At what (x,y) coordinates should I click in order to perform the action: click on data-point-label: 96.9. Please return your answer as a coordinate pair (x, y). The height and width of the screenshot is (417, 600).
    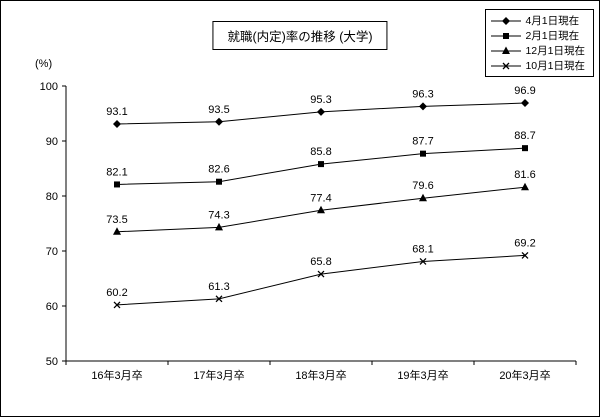
    Looking at the image, I should click on (524, 91).